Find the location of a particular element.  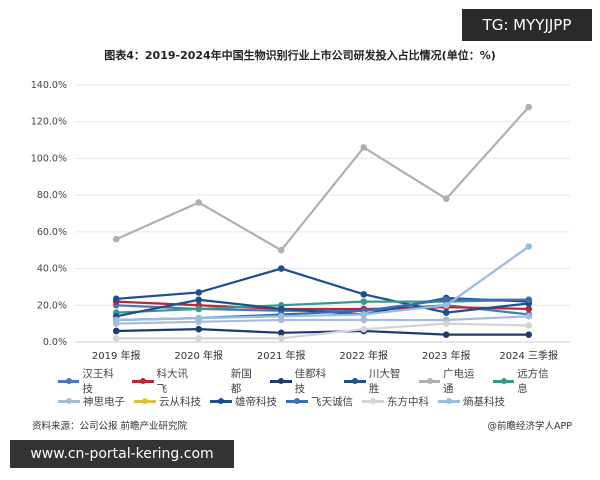

legend-label: 东方中科 is located at coordinates (408, 401).